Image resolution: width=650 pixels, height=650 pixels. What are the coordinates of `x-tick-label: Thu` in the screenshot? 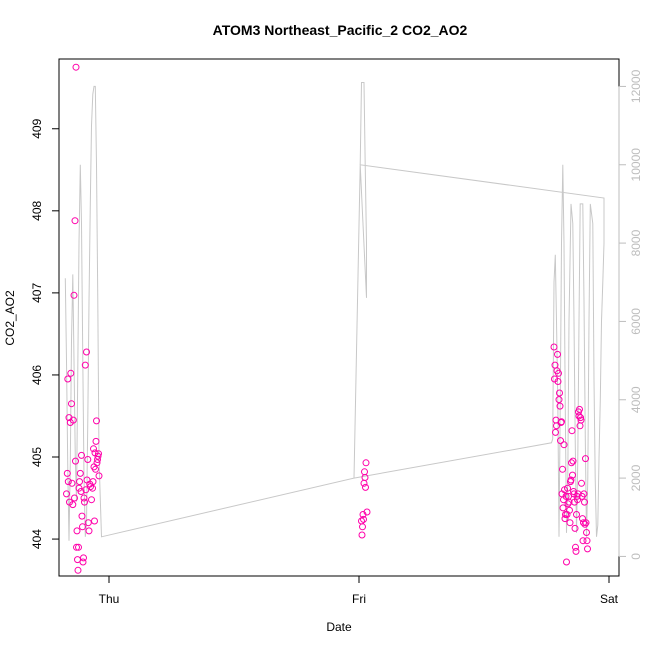 It's located at (109, 599).